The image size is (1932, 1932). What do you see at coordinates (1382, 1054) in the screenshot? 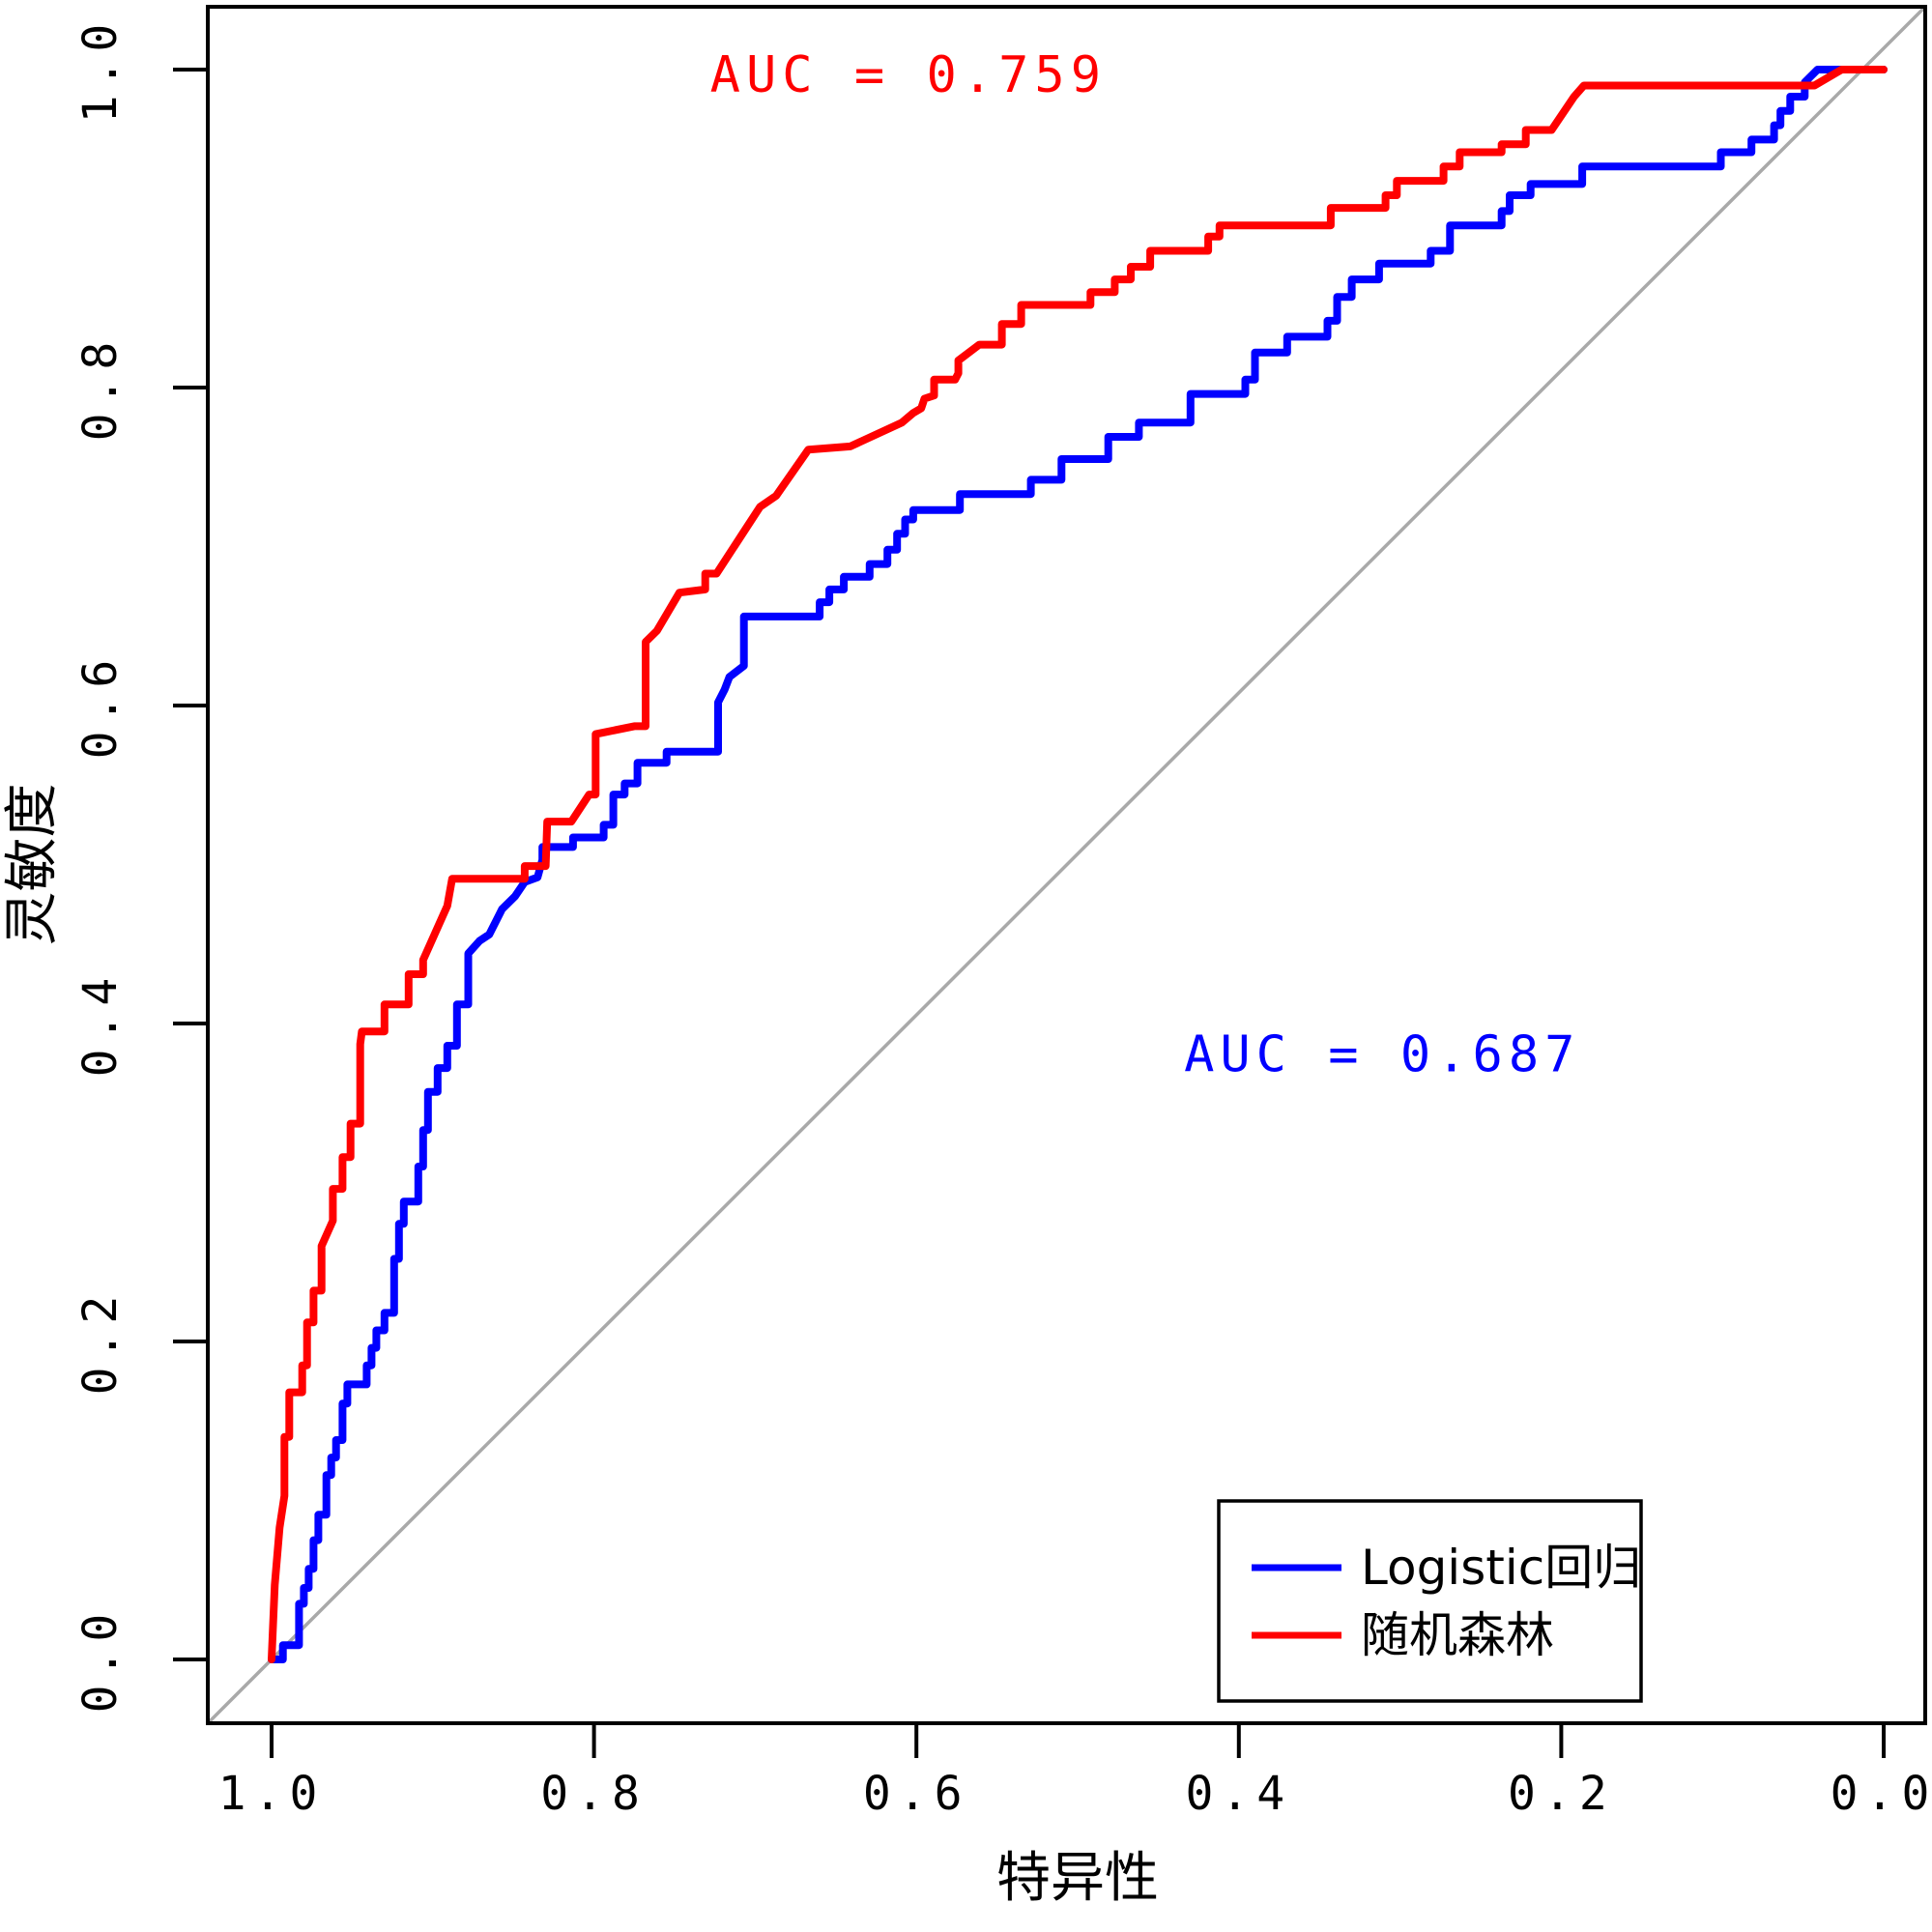
I see `auc-annotation-logistic: AUC = 0.687` at bounding box center [1382, 1054].